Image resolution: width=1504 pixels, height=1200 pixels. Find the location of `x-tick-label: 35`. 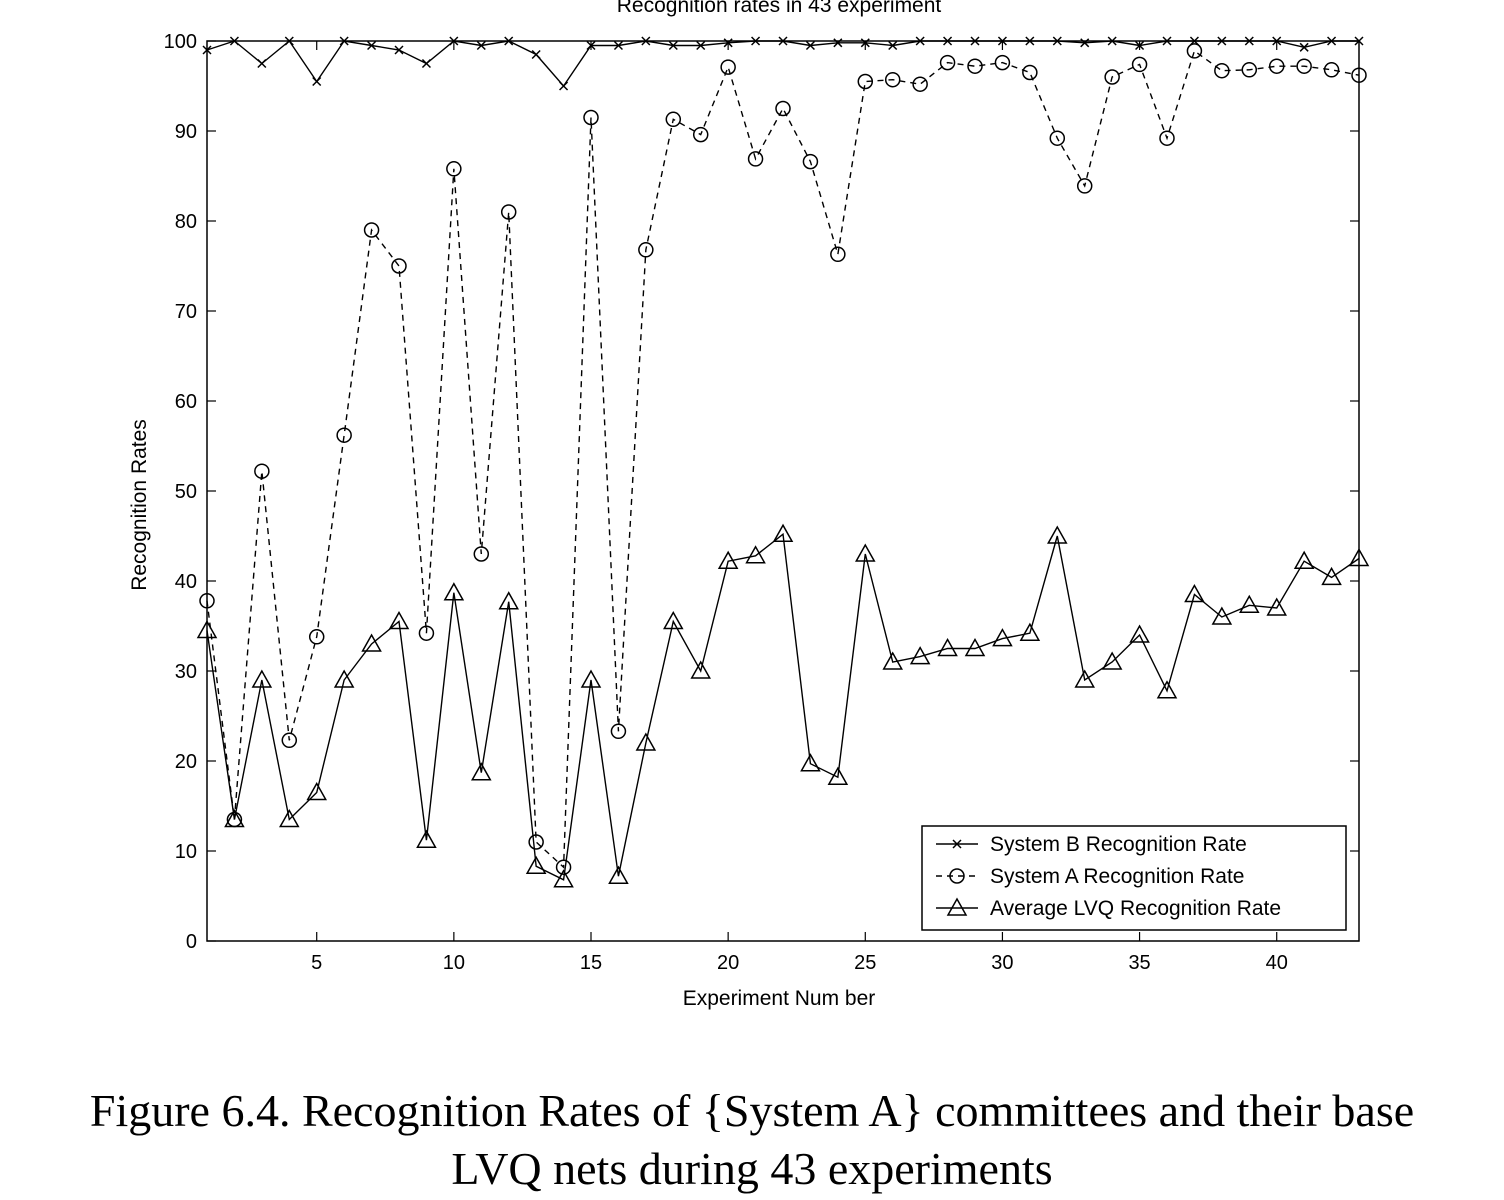

x-tick-label: 35 is located at coordinates (1139, 963).